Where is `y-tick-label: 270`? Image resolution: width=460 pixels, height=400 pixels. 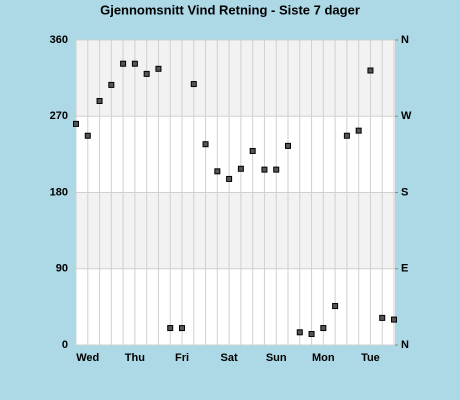 y-tick-label: 270 is located at coordinates (59, 116).